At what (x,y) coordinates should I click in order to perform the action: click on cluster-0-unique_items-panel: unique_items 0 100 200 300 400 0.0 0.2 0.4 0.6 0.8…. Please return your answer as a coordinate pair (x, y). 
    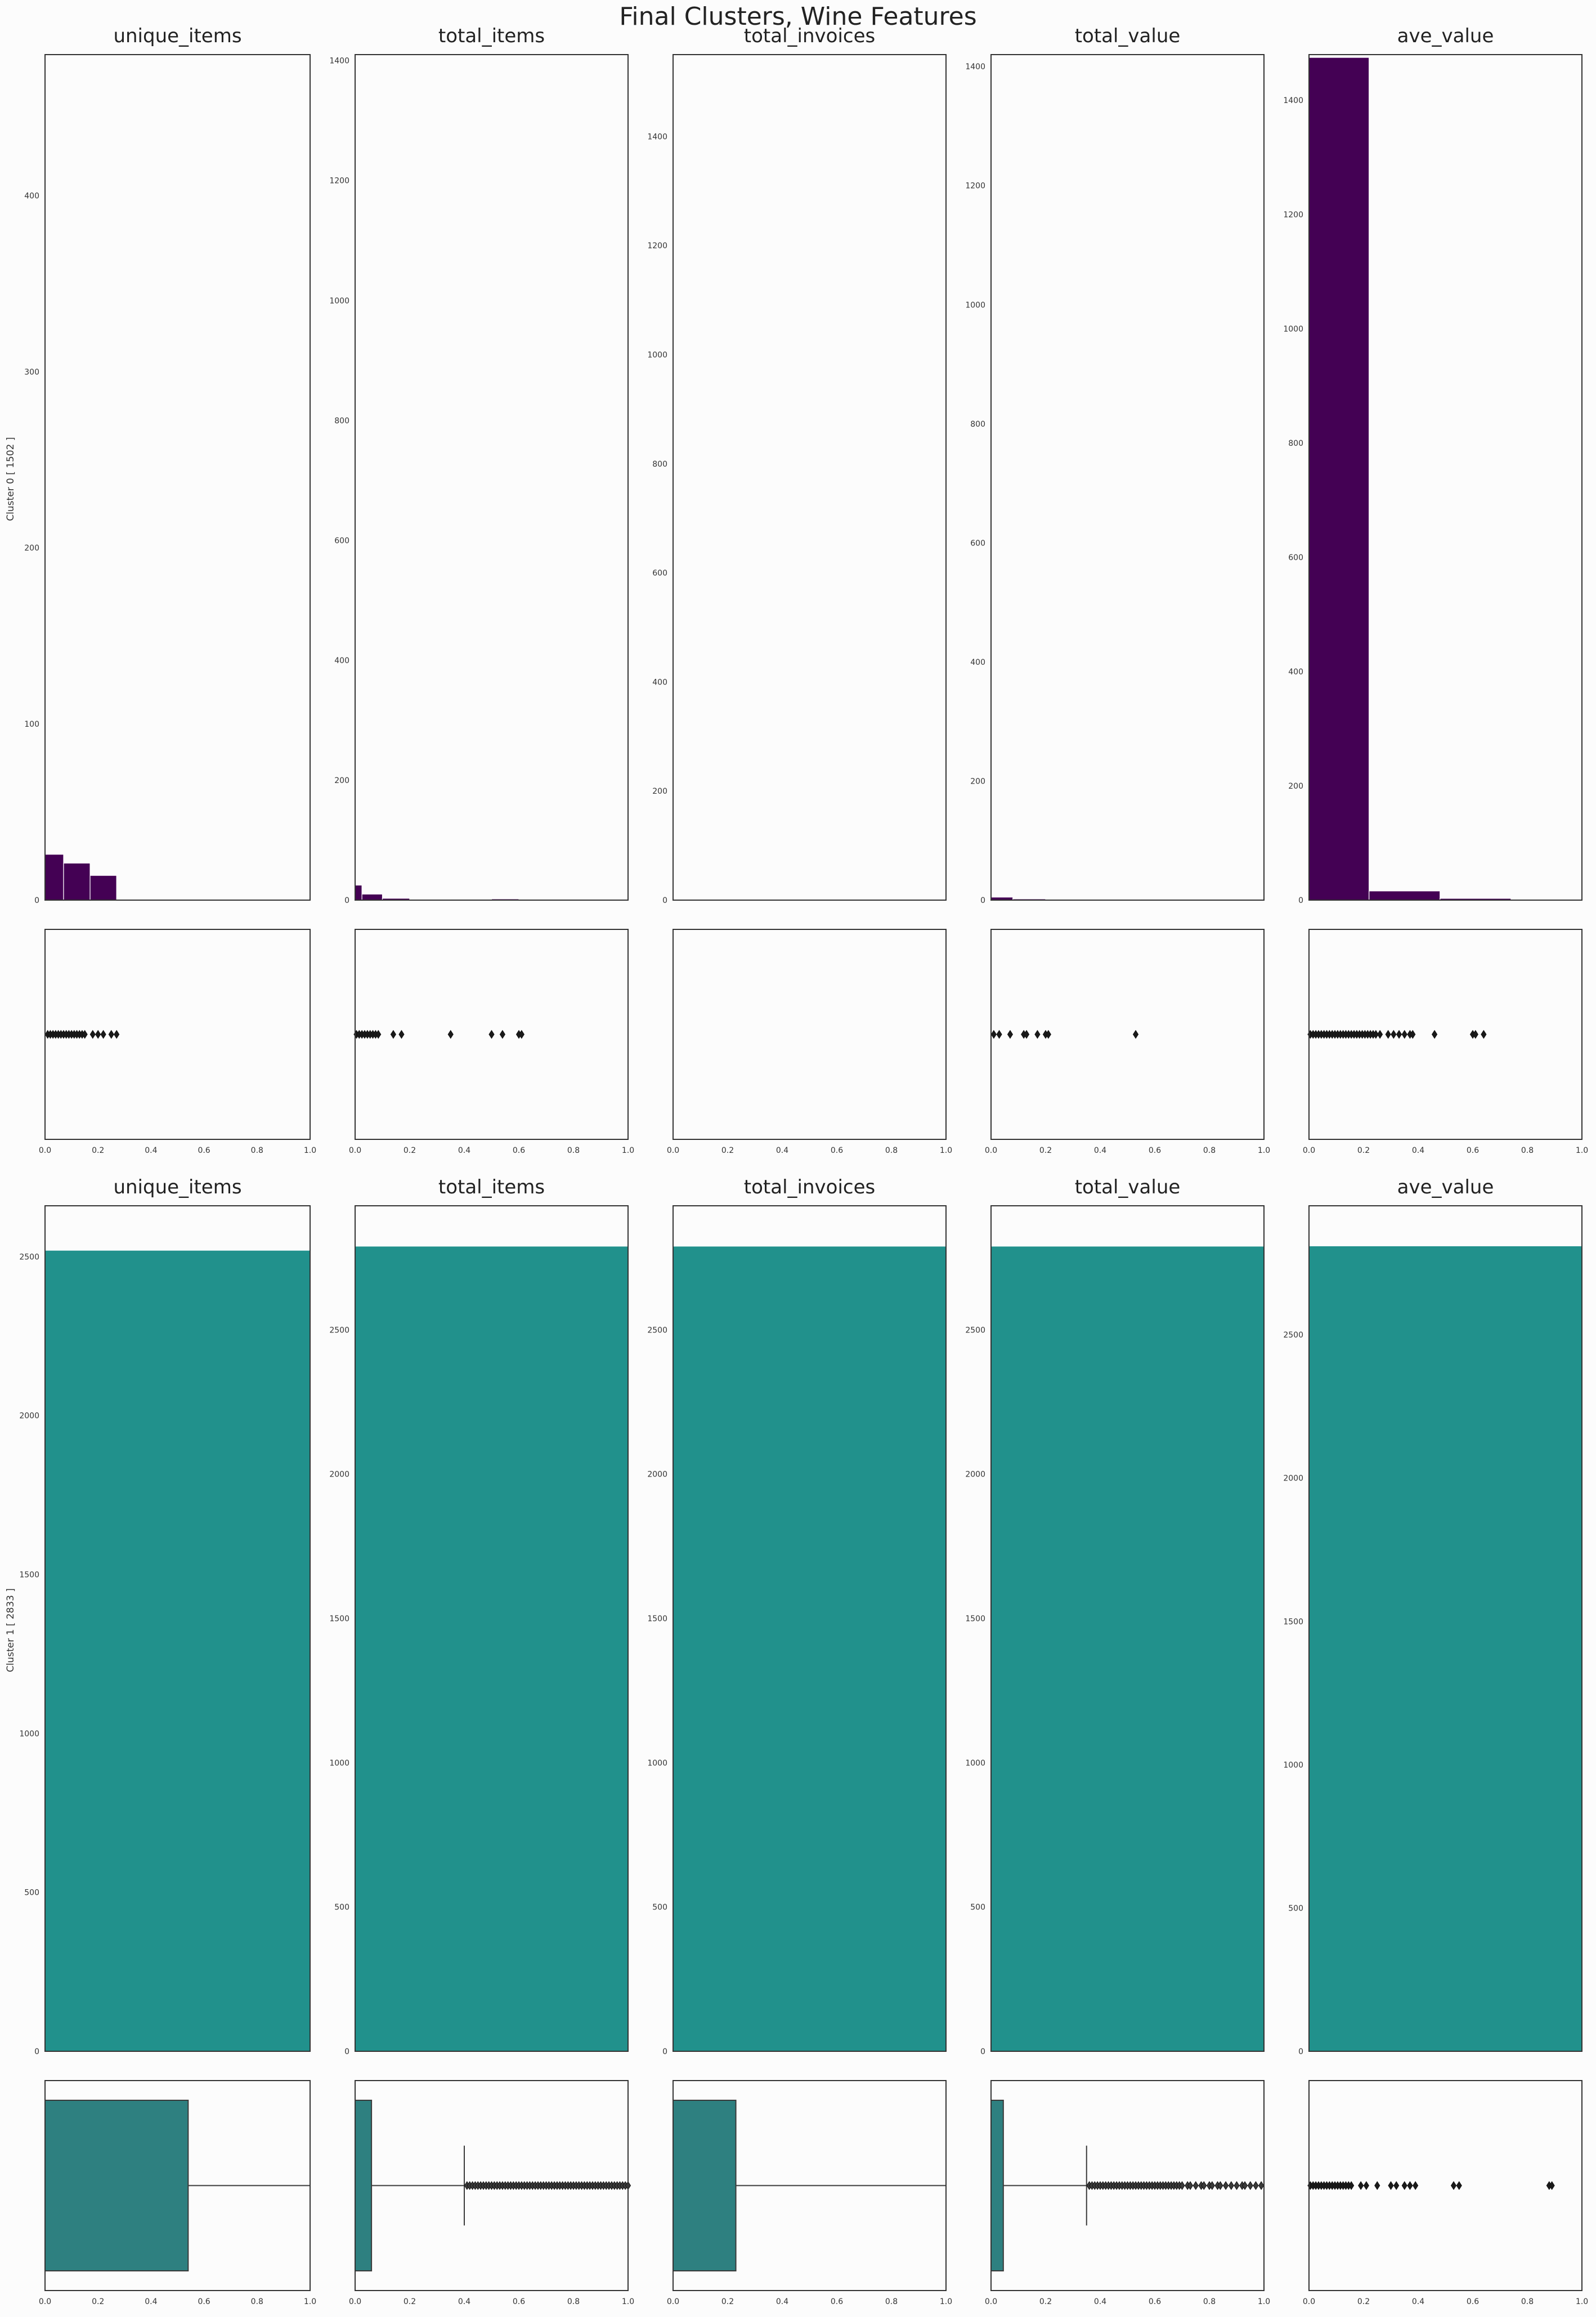
    Looking at the image, I should click on (170, 590).